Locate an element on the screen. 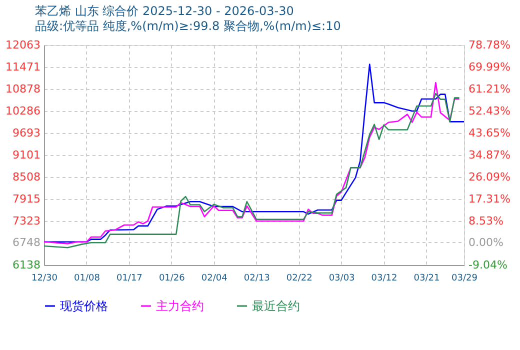 The height and width of the screenshot is (350, 520). y-tick-label: 6748 is located at coordinates (26, 242).